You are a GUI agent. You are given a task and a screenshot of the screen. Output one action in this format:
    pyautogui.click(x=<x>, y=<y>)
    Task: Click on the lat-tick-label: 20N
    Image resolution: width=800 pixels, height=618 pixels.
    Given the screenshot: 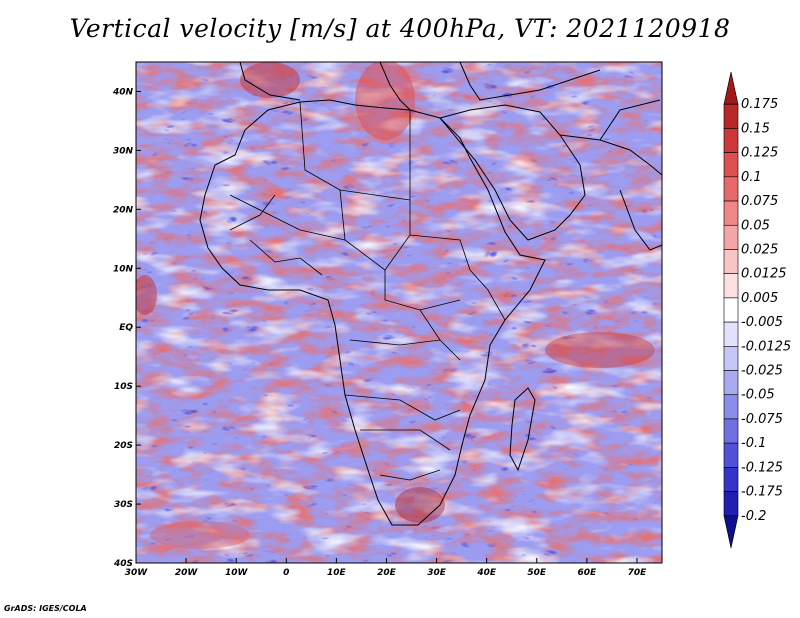 What is the action you would take?
    pyautogui.click(x=123, y=210)
    